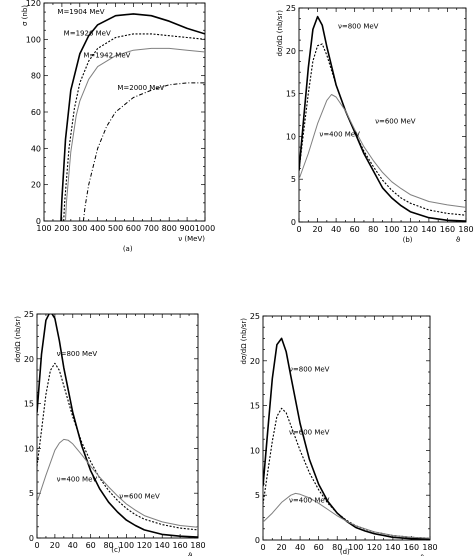  Describe the element at coordinates (115, 228) in the screenshot. I see `x-tick-label: 500` at that location.